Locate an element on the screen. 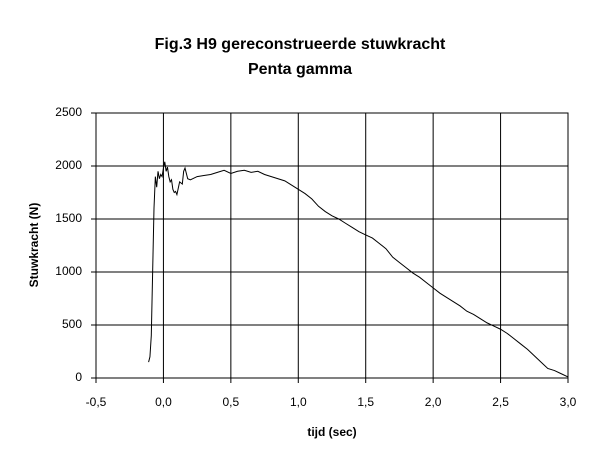 This screenshot has width=600, height=466. x-tick-label: 1,5 is located at coordinates (365, 402).